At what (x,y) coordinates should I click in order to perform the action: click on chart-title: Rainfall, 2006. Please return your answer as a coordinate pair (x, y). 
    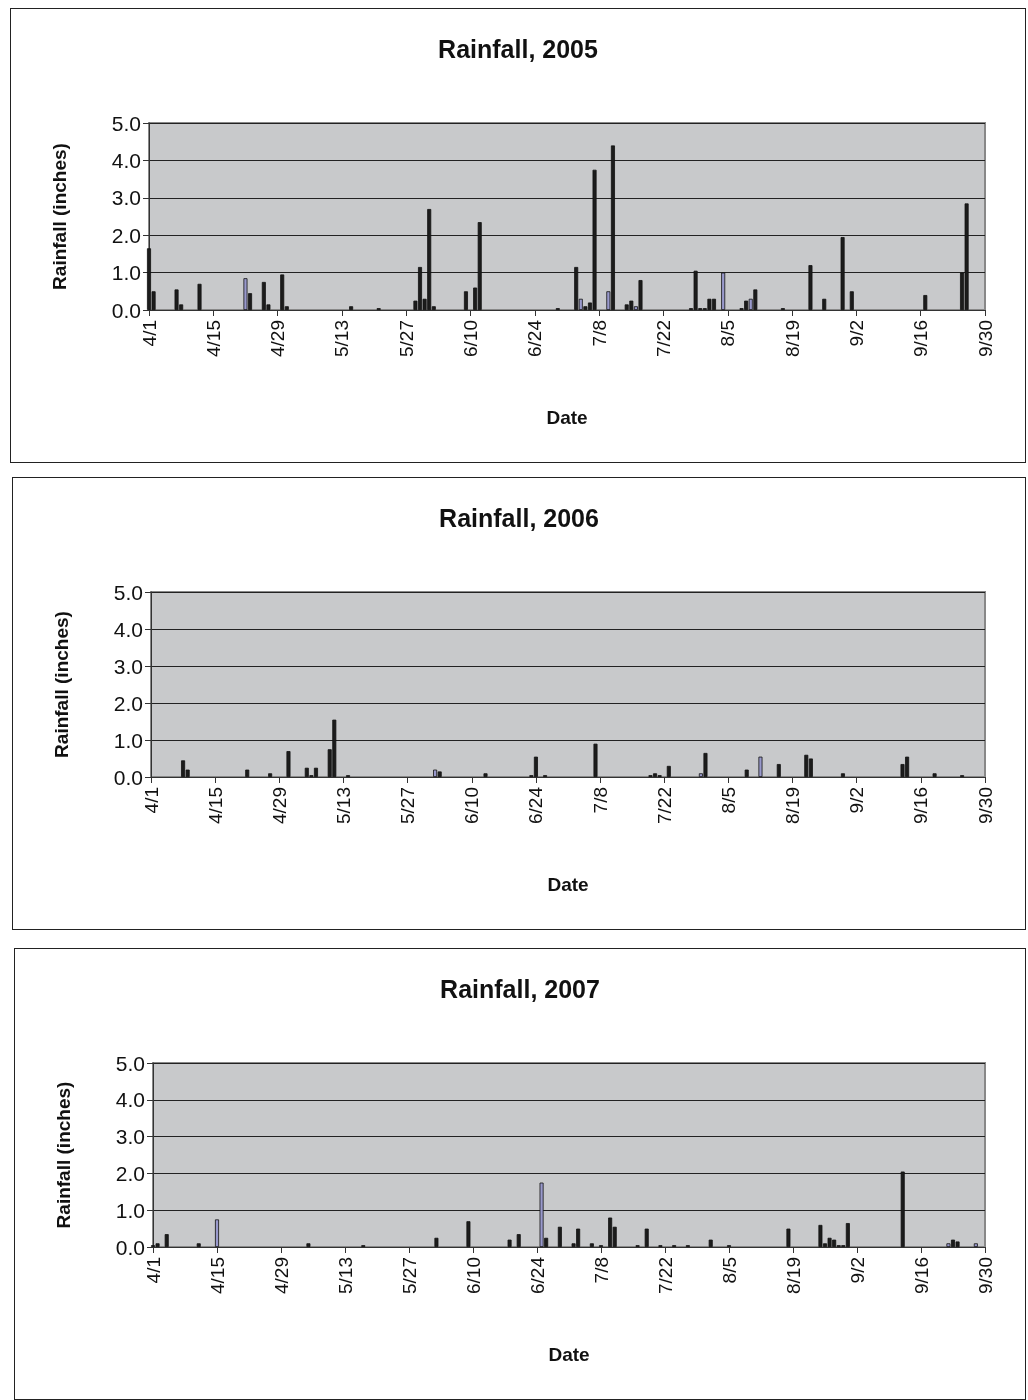
    Looking at the image, I should click on (519, 517).